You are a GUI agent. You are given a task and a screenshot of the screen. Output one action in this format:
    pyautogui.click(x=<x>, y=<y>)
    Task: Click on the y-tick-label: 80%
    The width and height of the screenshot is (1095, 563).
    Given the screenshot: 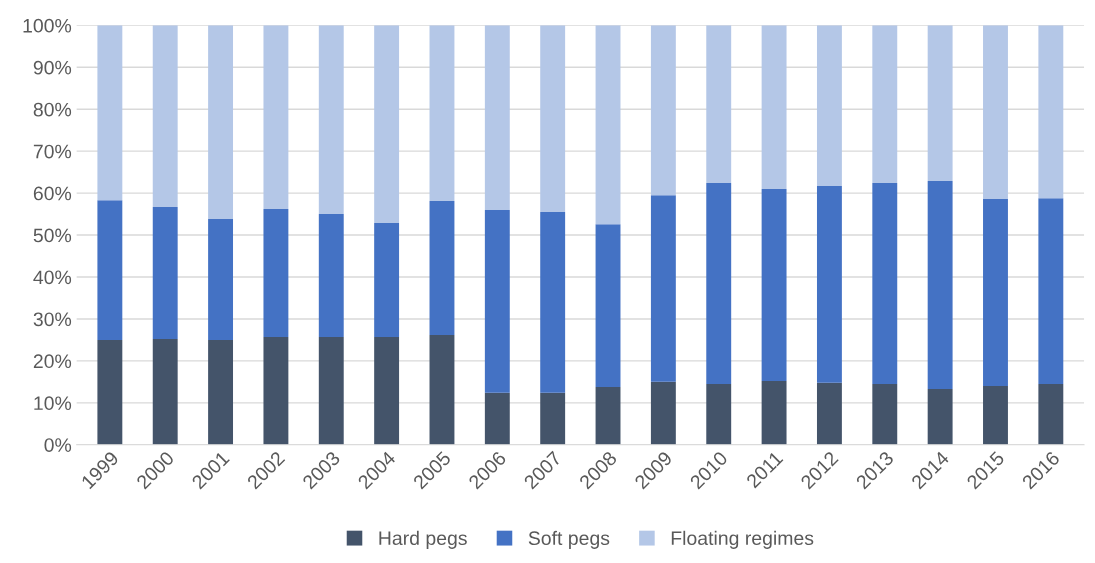 What is the action you would take?
    pyautogui.click(x=52, y=109)
    